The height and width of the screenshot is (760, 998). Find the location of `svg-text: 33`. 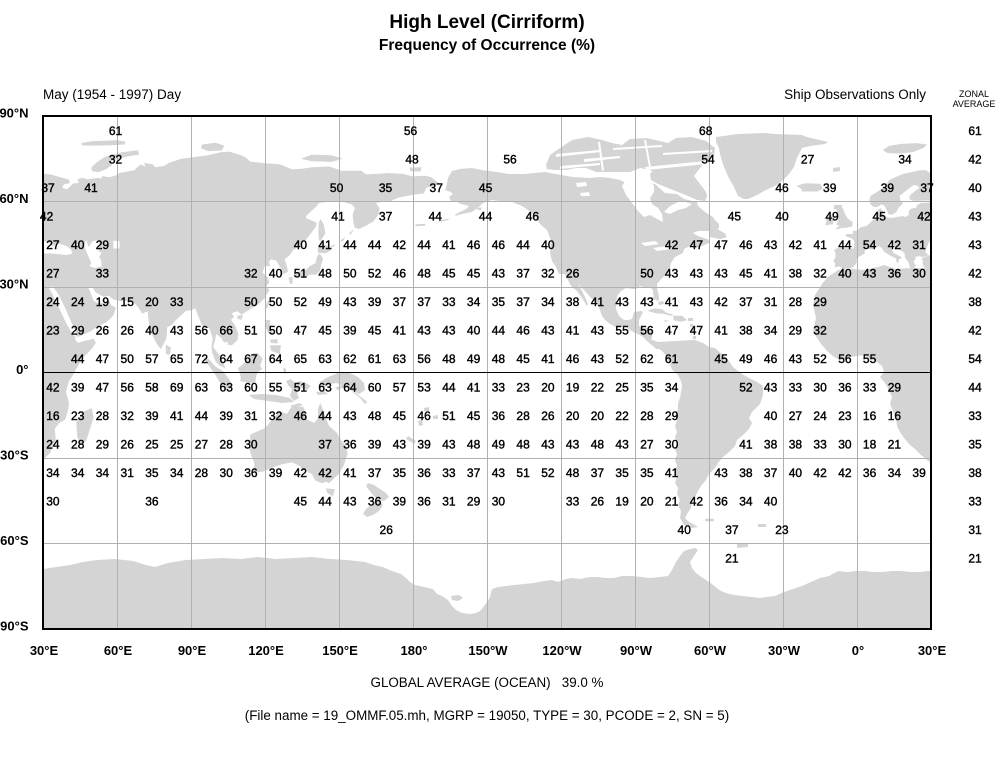

svg-text: 33 is located at coordinates (573, 502).